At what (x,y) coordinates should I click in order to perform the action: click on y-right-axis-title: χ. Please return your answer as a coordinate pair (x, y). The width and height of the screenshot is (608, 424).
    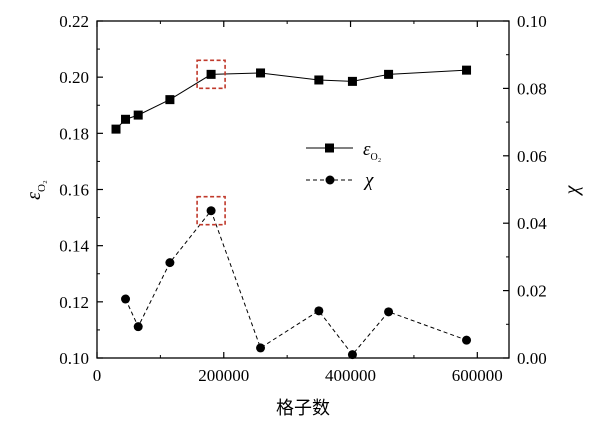
    Looking at the image, I should click on (572, 190).